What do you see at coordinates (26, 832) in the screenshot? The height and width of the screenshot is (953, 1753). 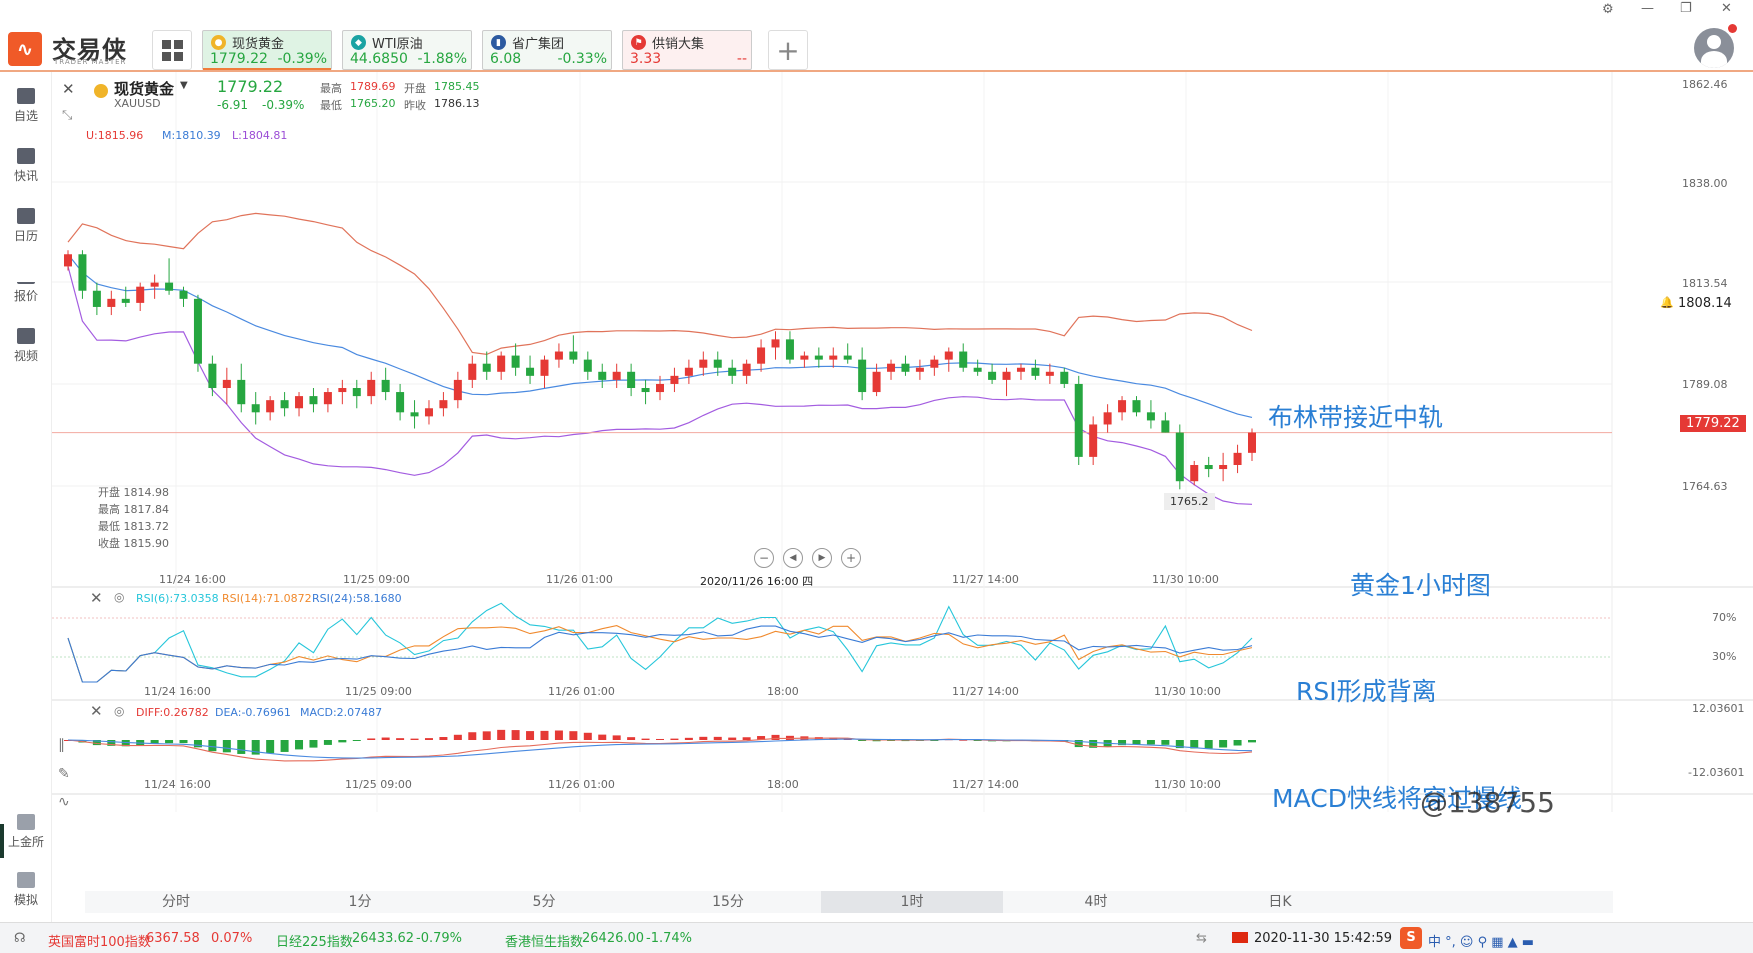 I see `sidebar-item-sge: 上金所` at bounding box center [26, 832].